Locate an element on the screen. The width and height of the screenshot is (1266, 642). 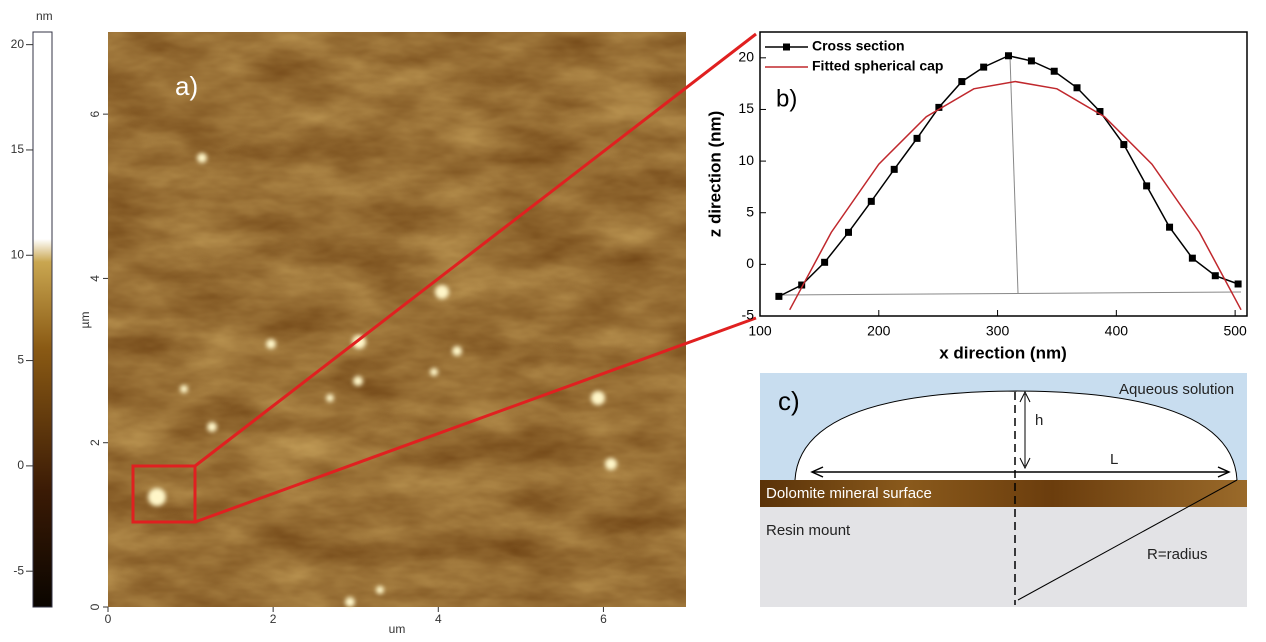
l-arrowheads is located at coordinates (1020, 472).